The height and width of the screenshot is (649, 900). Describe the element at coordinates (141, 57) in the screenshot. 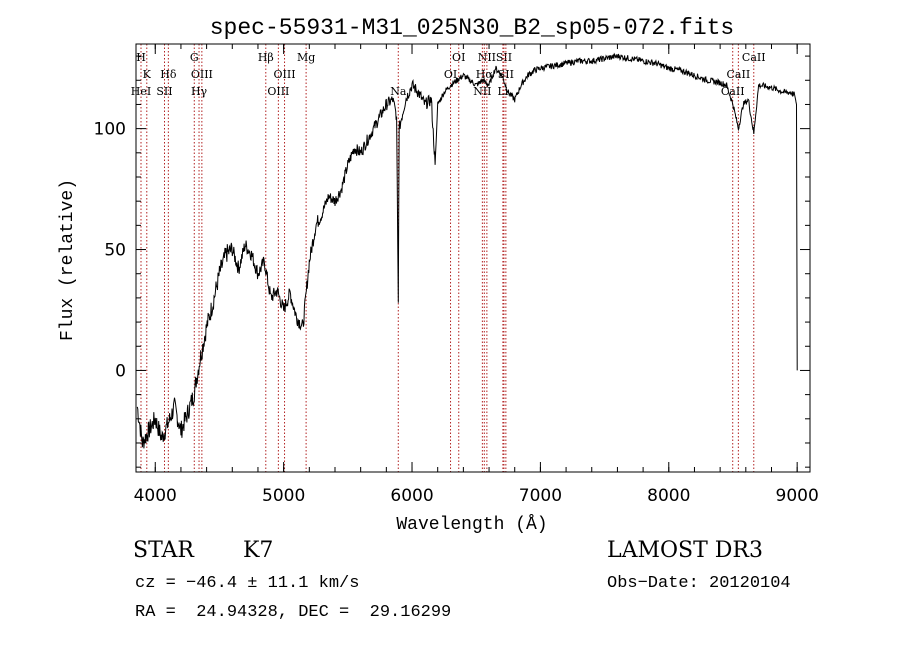

I see `line-label: H` at that location.